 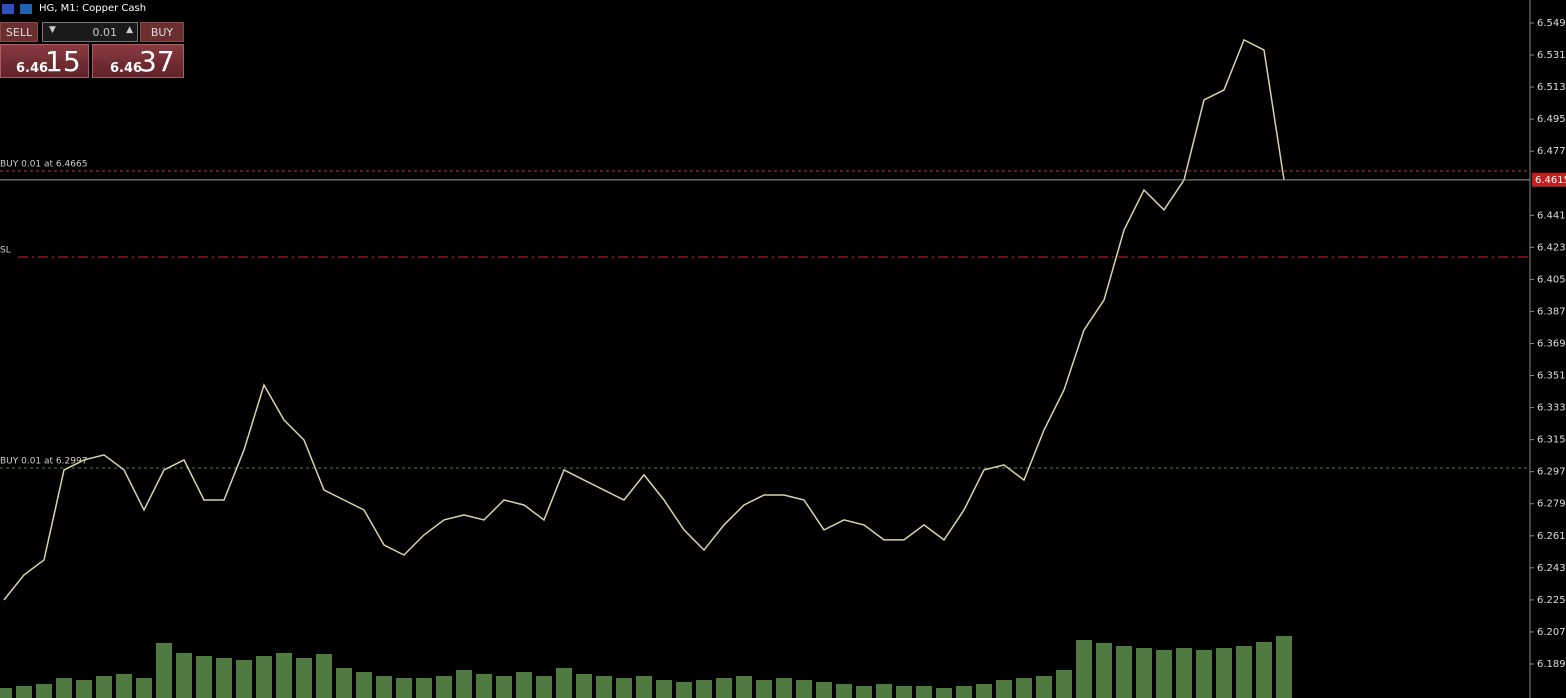 I want to click on volume-value: 0.01, so click(x=105, y=32).